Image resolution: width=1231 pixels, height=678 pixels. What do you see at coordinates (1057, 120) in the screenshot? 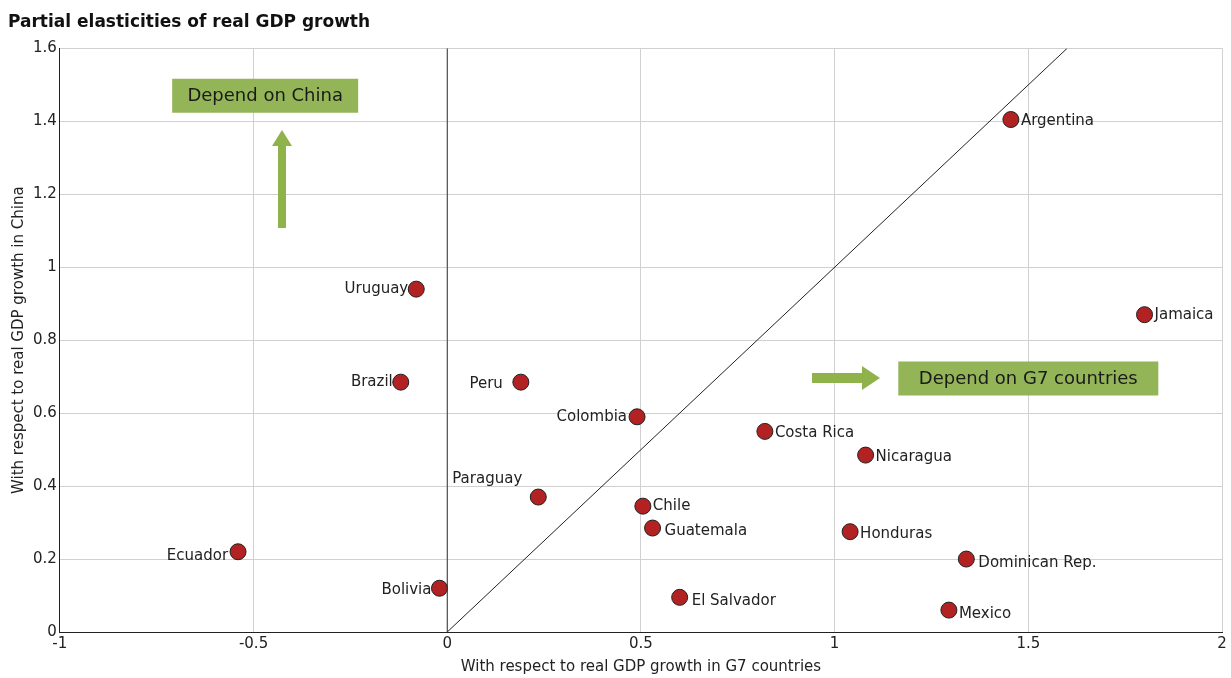
I see `series-label: Argentina` at bounding box center [1057, 120].